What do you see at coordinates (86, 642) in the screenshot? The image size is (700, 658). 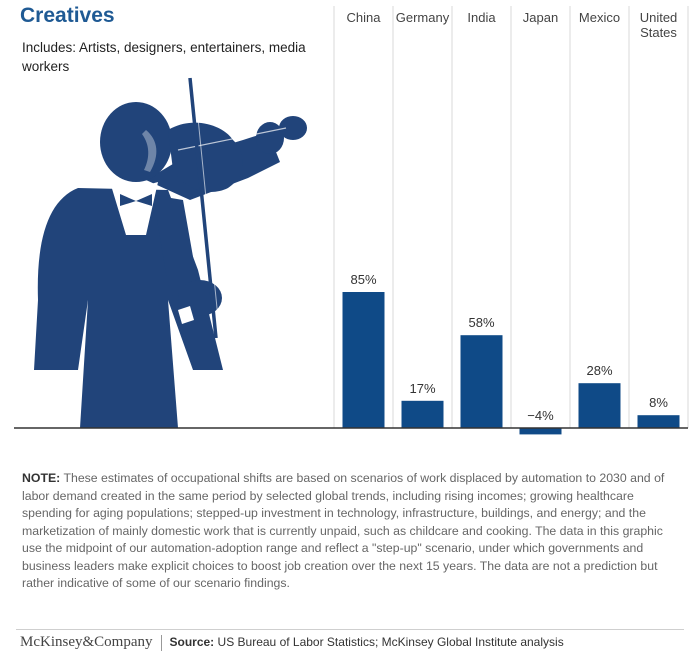 I see `brand-logo: McKinsey&Company` at bounding box center [86, 642].